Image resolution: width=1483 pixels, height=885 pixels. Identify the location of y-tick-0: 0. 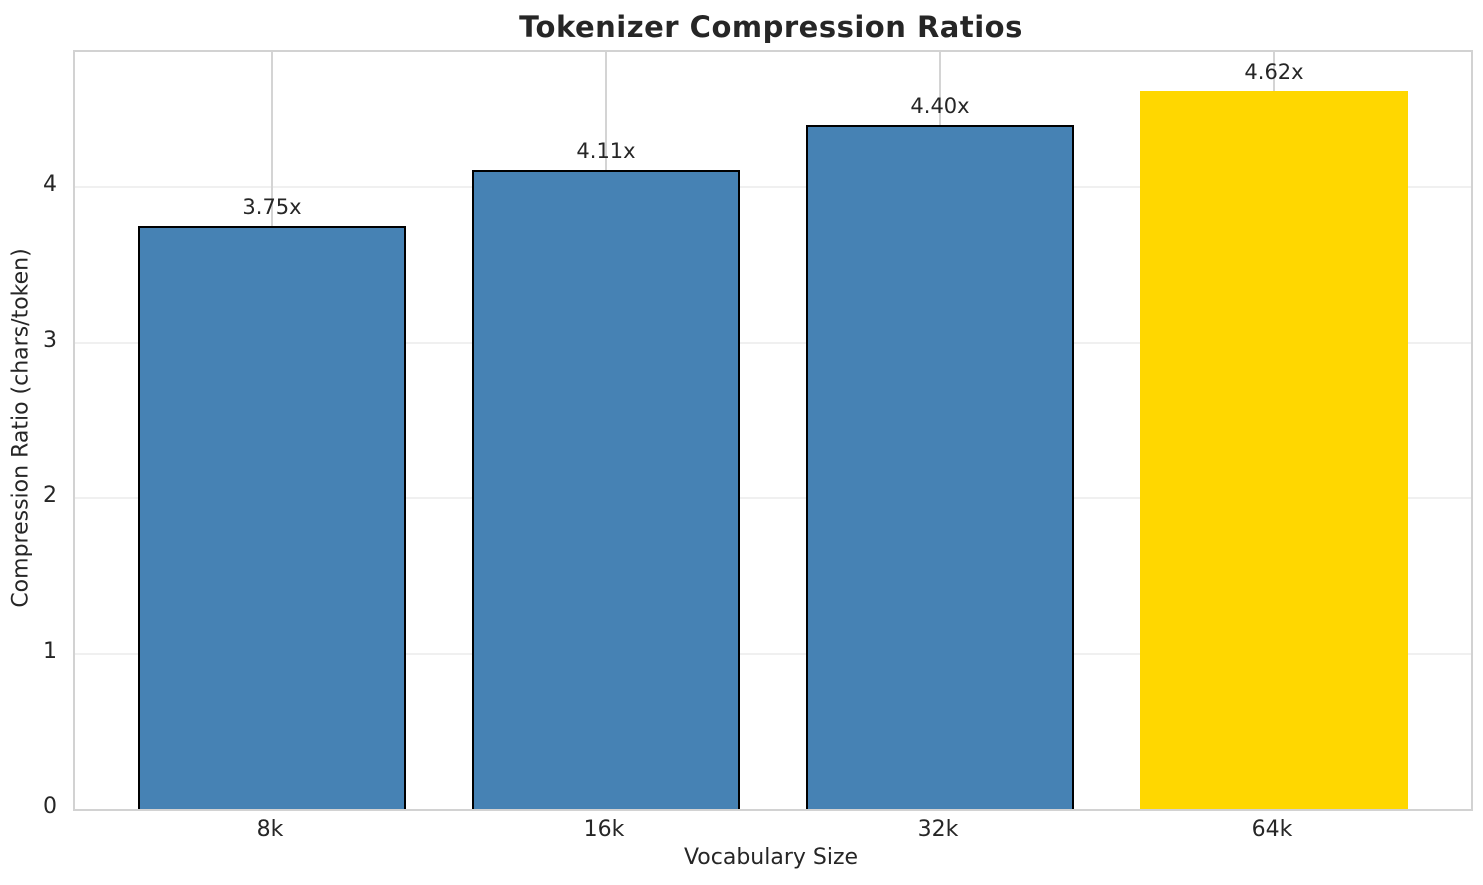
(50, 806).